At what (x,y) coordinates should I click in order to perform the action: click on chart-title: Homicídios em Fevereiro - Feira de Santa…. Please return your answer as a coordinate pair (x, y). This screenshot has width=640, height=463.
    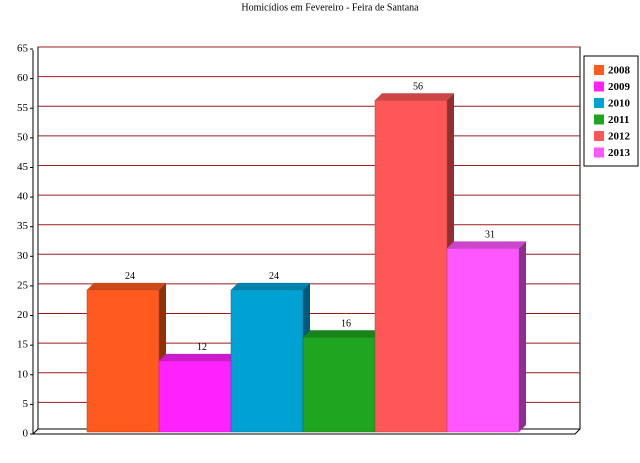
    Looking at the image, I should click on (330, 7).